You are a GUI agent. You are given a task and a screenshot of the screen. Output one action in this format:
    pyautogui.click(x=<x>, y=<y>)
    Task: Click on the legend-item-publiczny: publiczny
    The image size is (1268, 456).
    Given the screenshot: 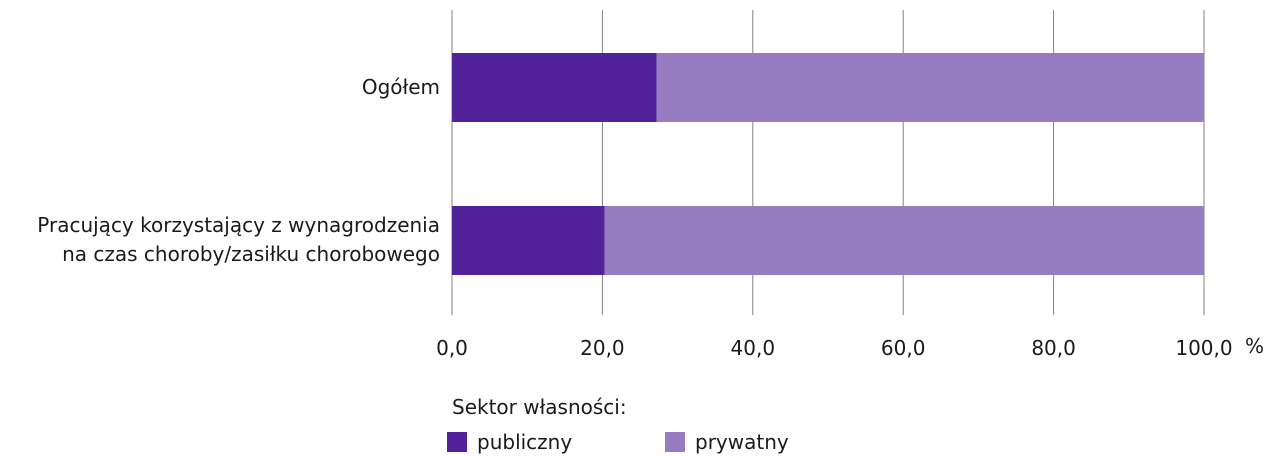 What is the action you would take?
    pyautogui.click(x=509, y=442)
    